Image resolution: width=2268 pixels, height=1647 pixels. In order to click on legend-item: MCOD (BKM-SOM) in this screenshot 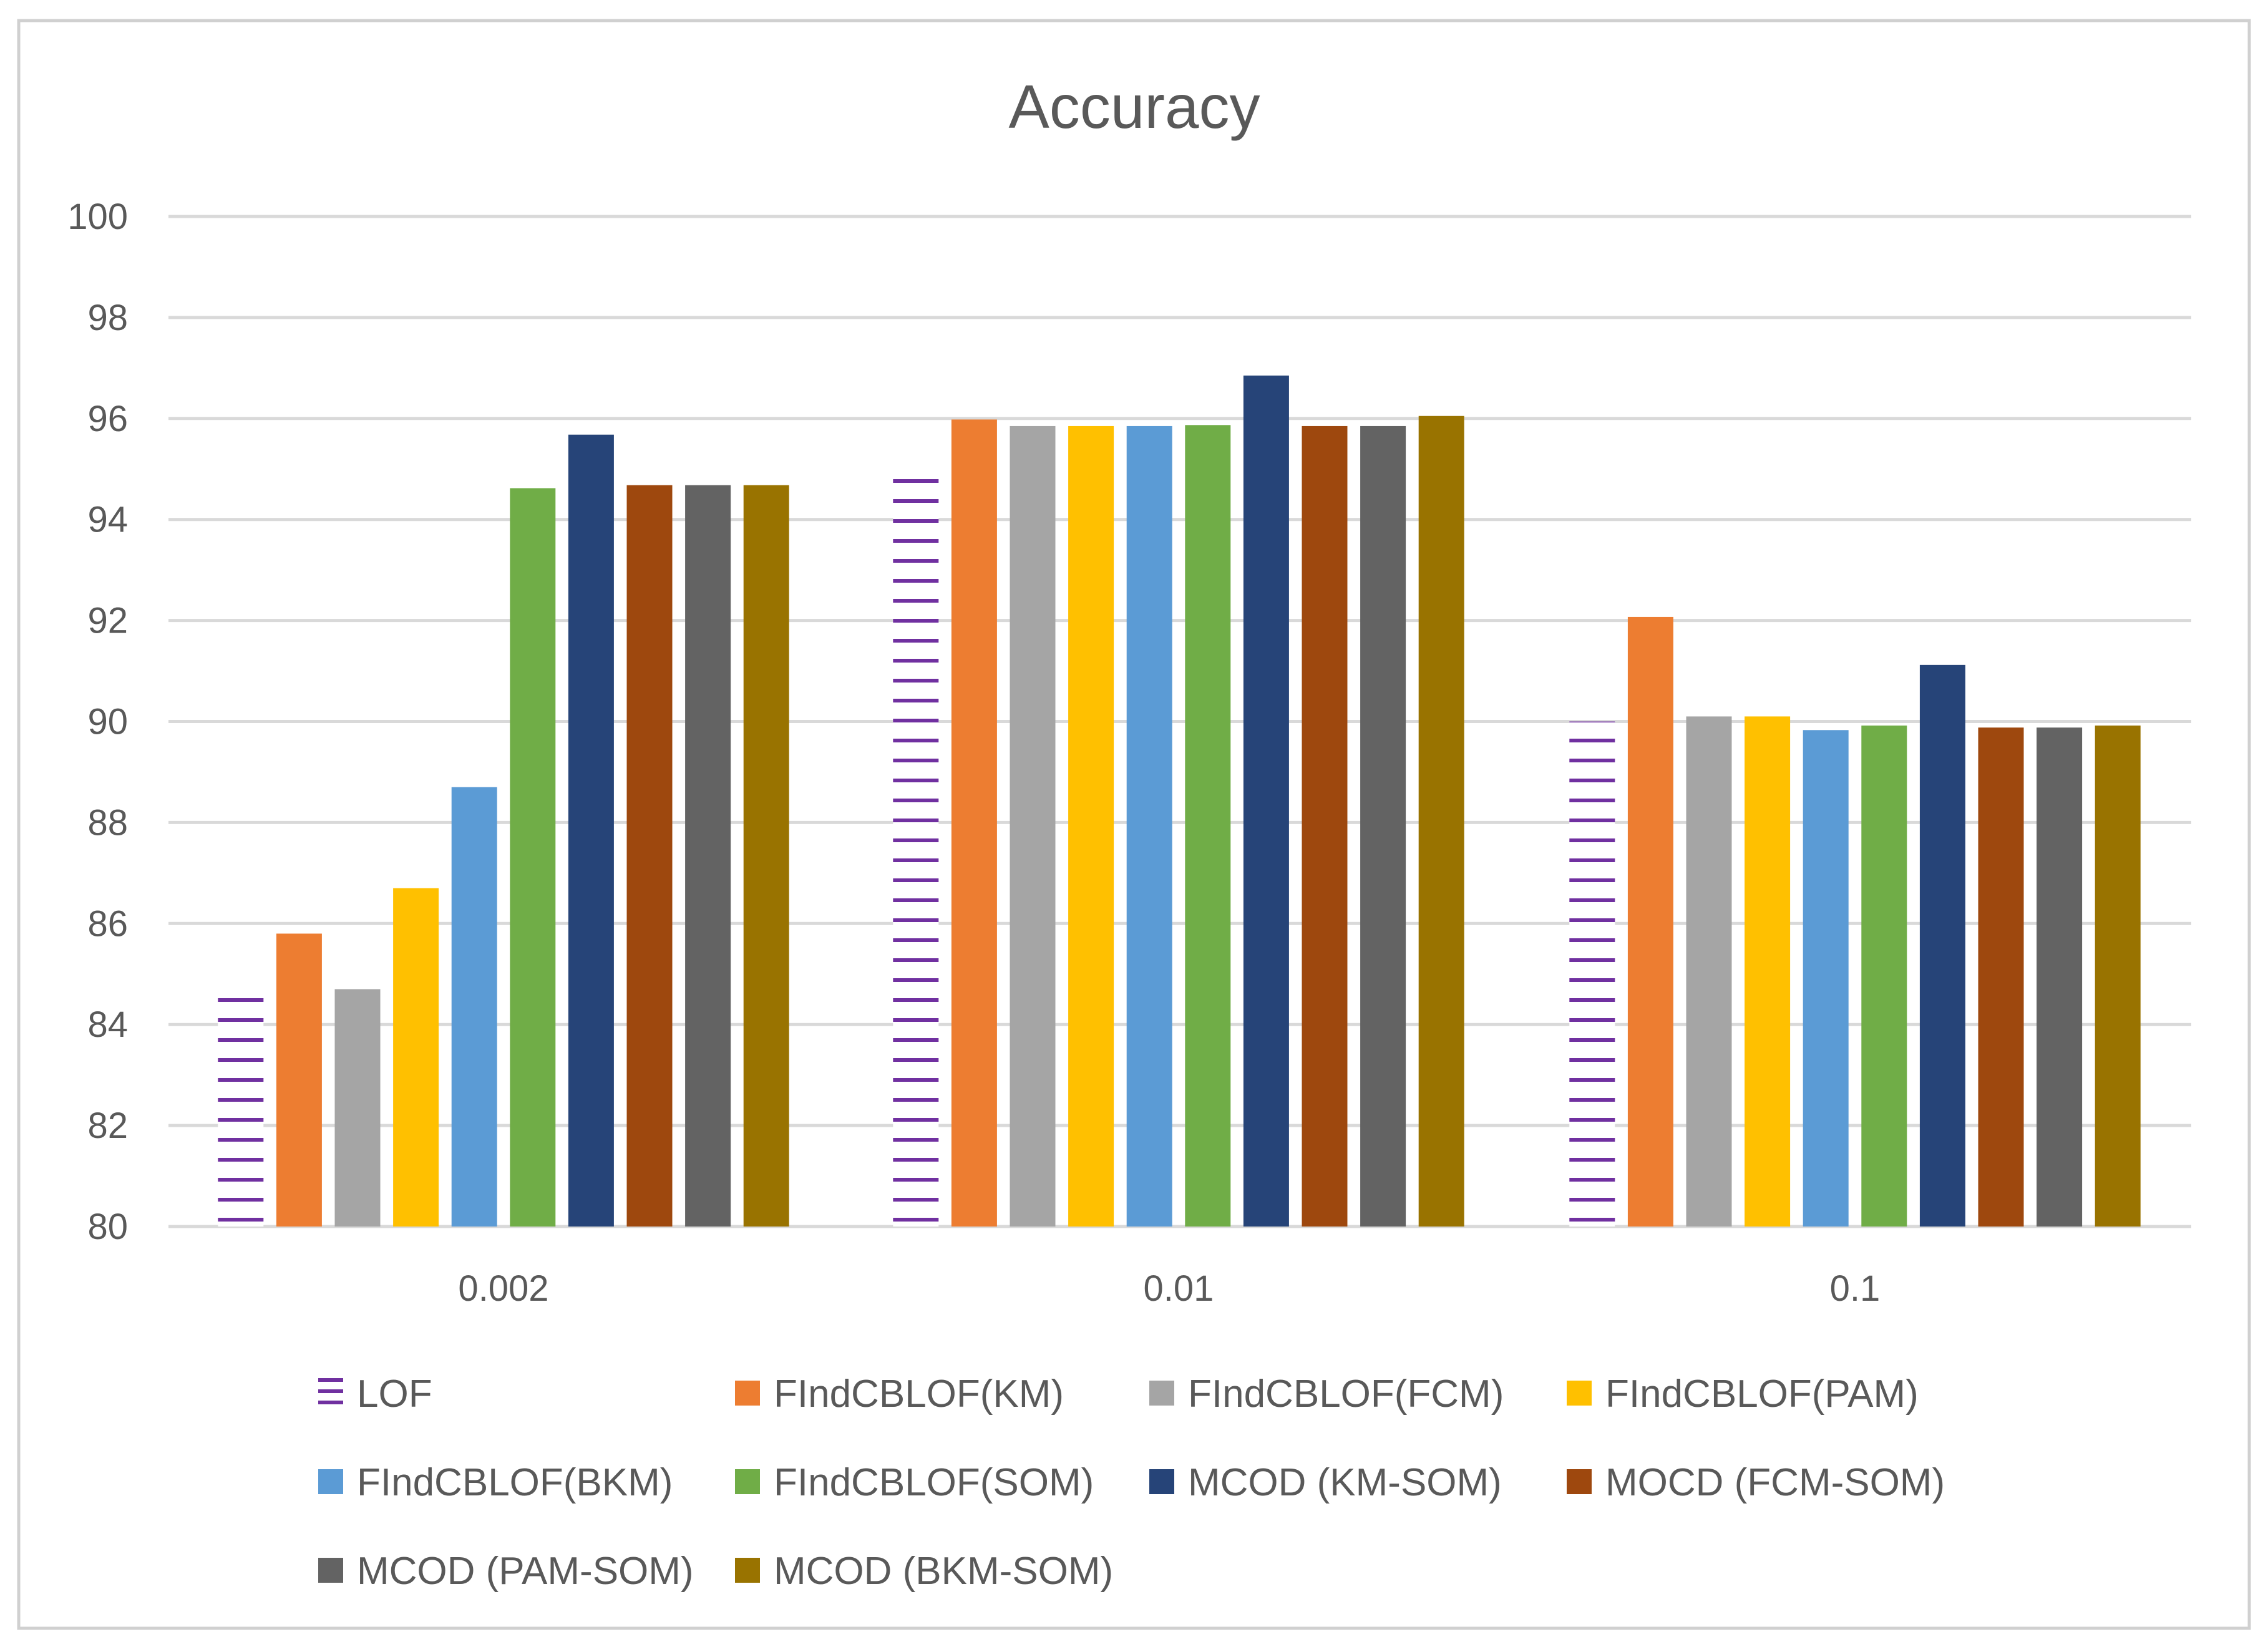, I will do `click(924, 1571)`.